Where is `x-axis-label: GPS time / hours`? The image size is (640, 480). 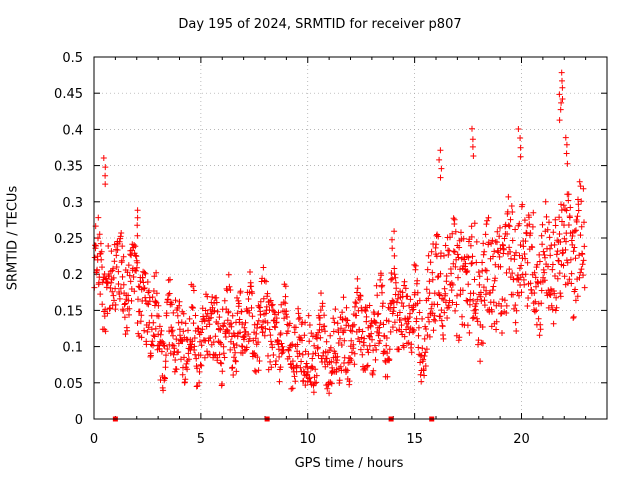 x-axis-label: GPS time / hours is located at coordinates (349, 463).